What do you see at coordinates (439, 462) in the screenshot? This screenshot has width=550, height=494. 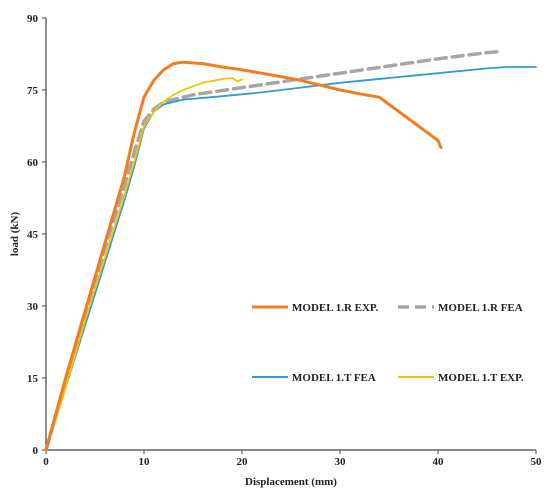 I see `x-tick-label: 40` at bounding box center [439, 462].